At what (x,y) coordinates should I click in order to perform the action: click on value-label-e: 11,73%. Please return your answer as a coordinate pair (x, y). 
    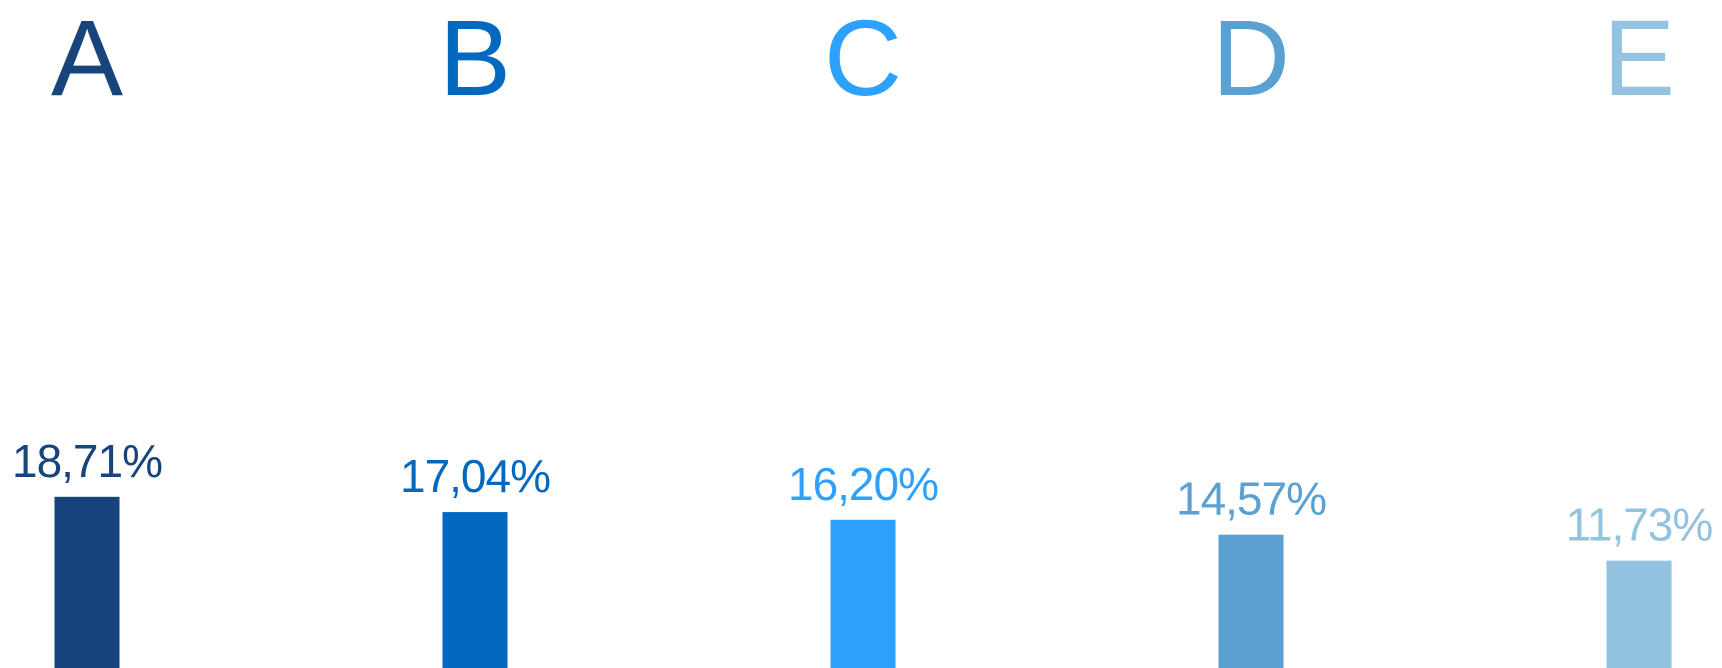
    Looking at the image, I should click on (1639, 525).